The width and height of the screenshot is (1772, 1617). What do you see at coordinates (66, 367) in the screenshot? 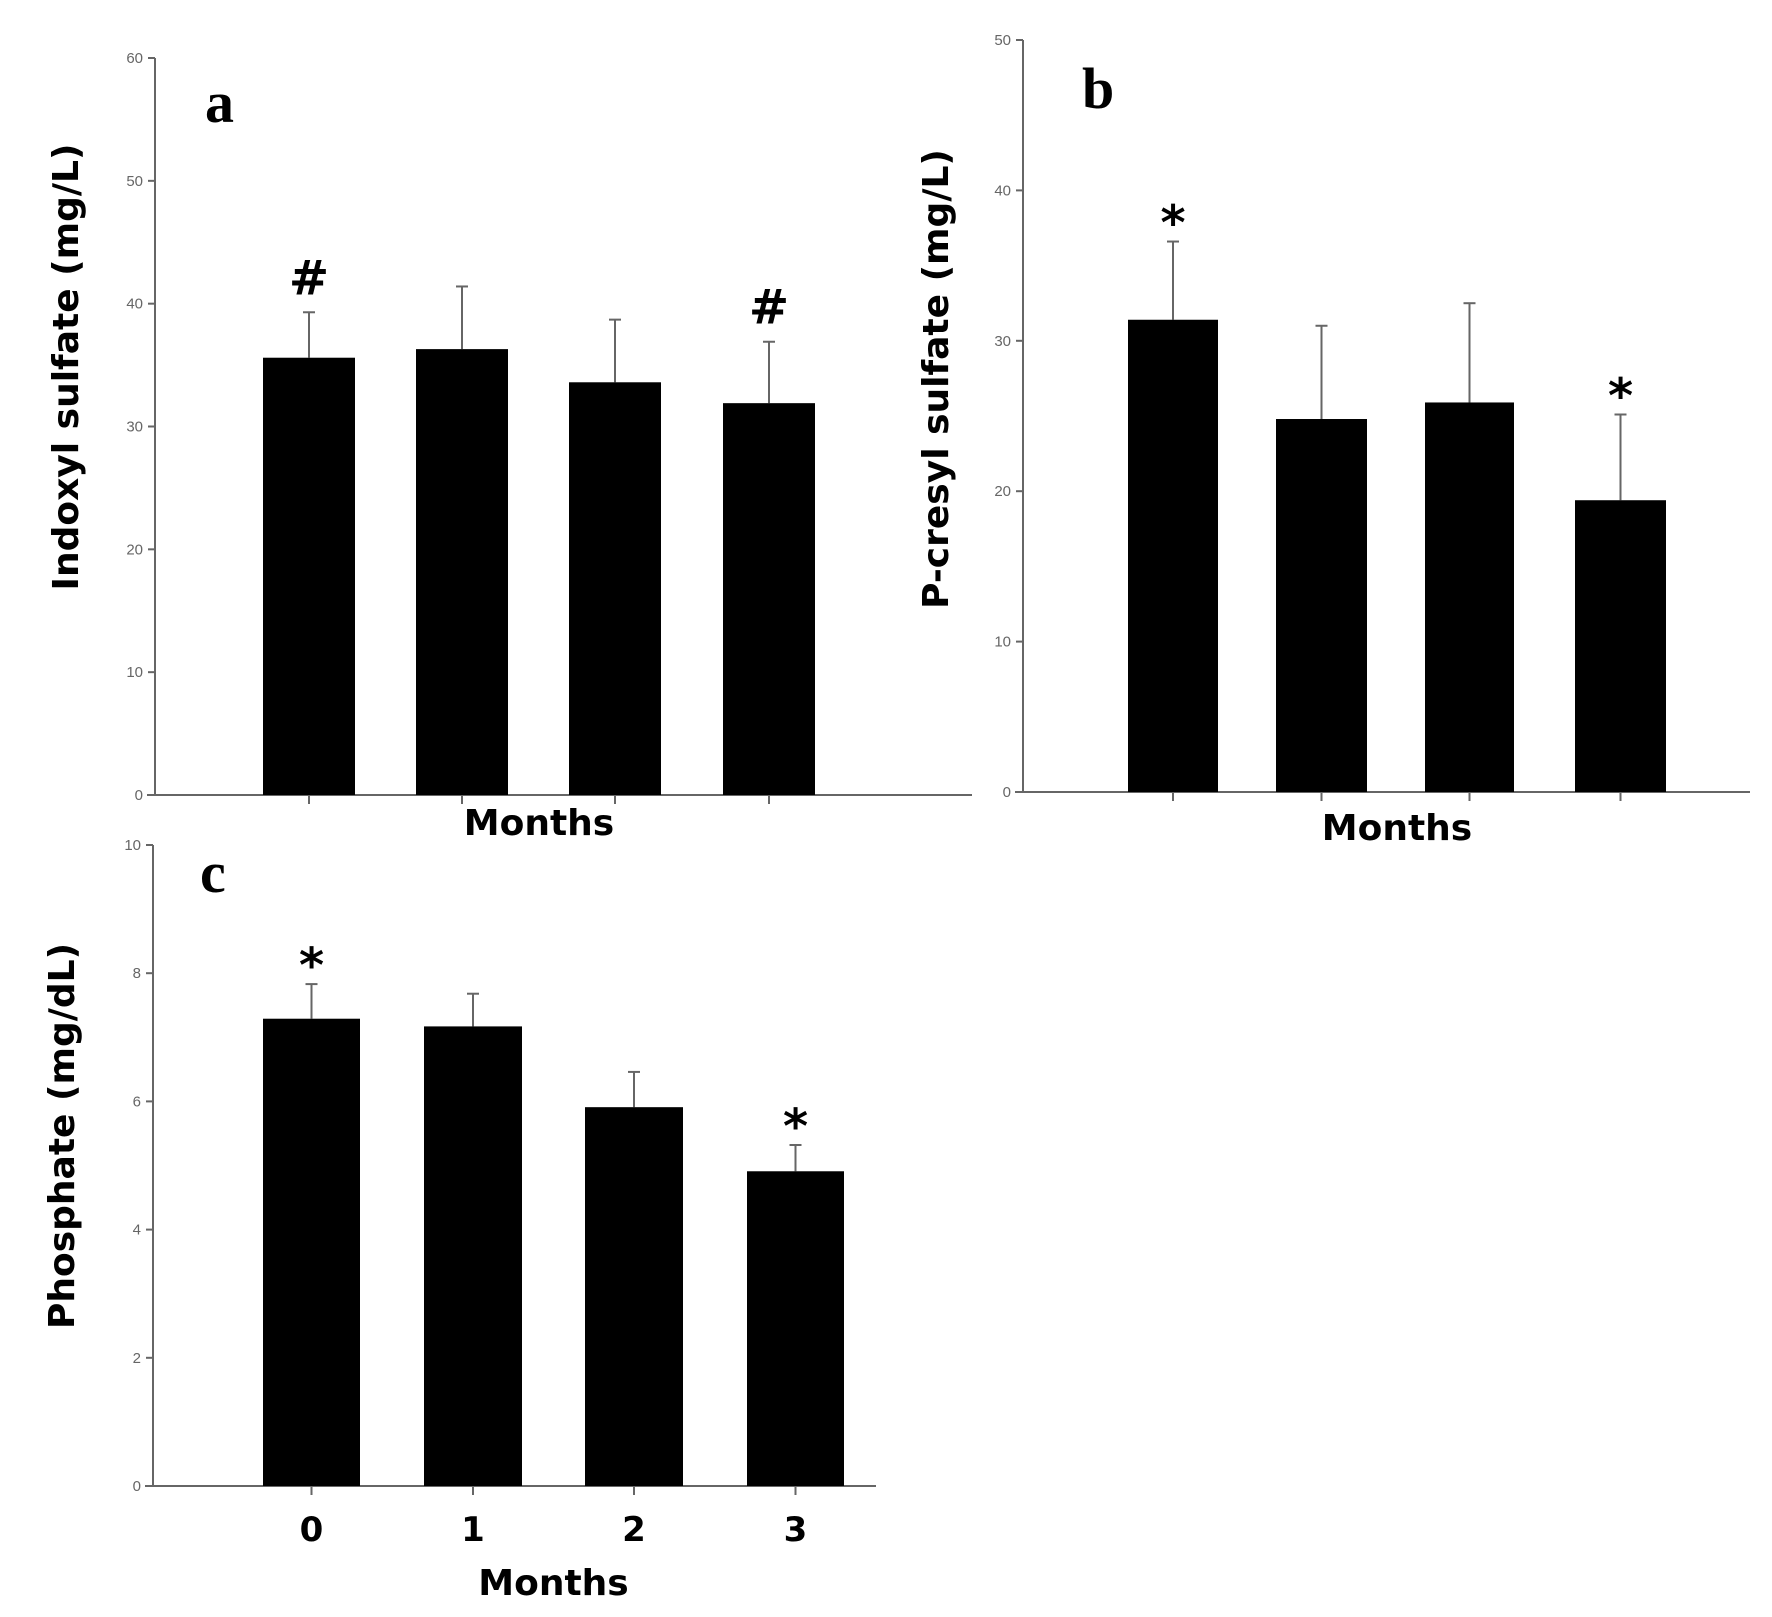
I see `y-axis-label: Indoxyl sulfate (mg/L)` at bounding box center [66, 367].